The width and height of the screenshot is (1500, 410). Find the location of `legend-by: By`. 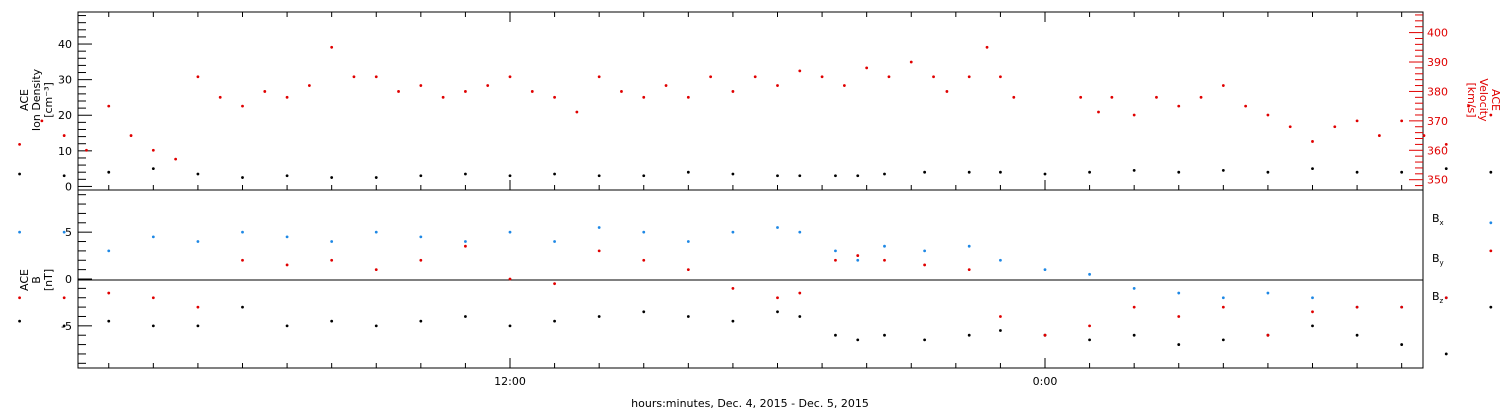

legend-by: By is located at coordinates (1438, 259).